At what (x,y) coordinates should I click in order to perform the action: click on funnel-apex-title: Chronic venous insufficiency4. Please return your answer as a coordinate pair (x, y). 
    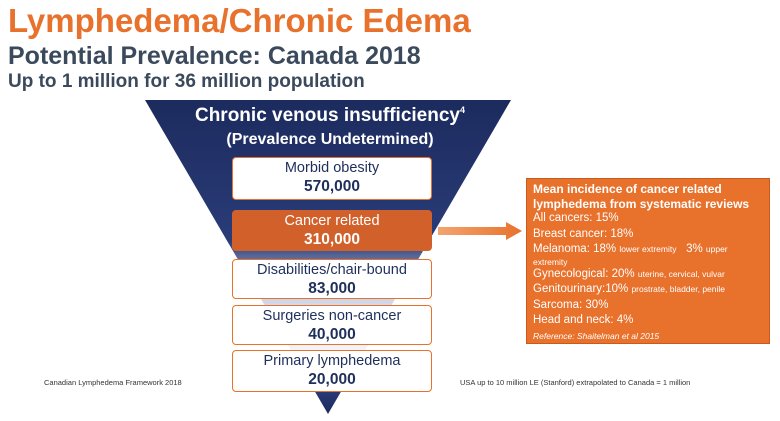
    Looking at the image, I should click on (329, 115).